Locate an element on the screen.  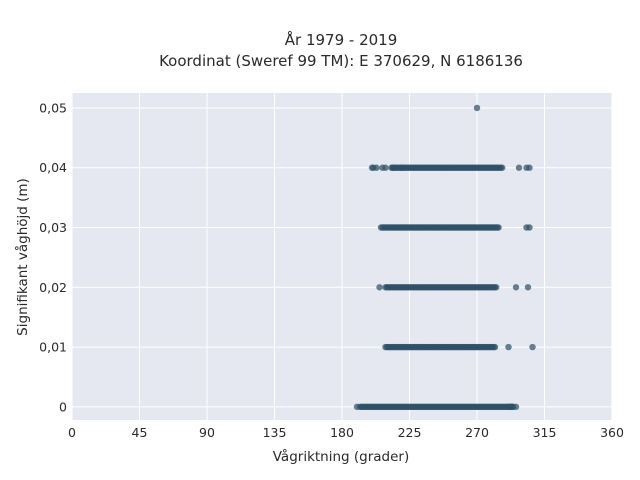
x-tick-label: 45 is located at coordinates (140, 432).